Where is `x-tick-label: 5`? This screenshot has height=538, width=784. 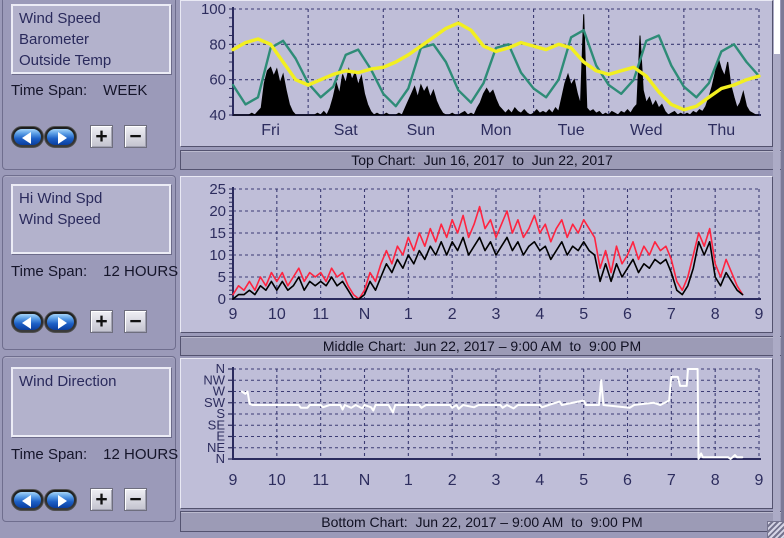 x-tick-label: 5 is located at coordinates (583, 480).